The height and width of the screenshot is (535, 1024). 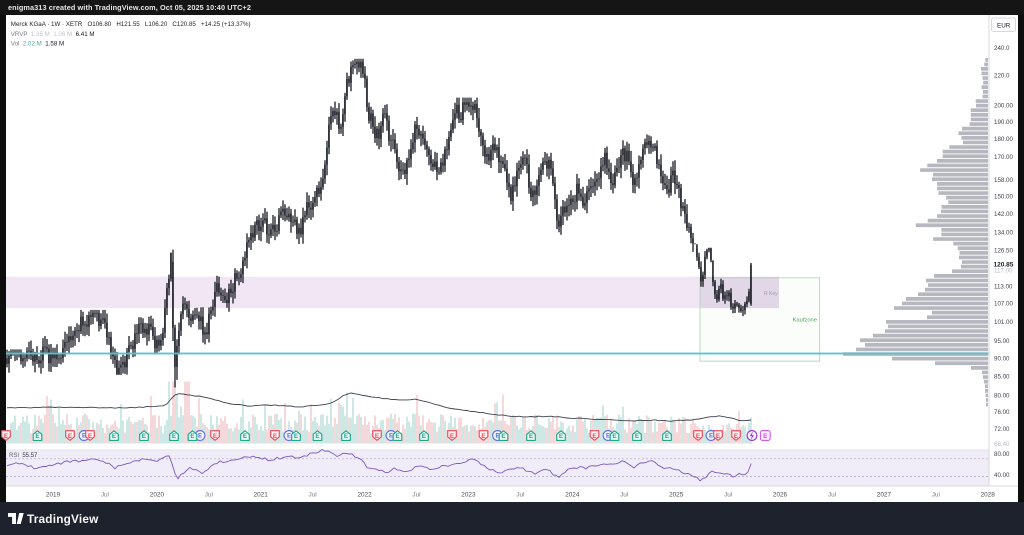 I want to click on svg-text: 2028, so click(x=988, y=494).